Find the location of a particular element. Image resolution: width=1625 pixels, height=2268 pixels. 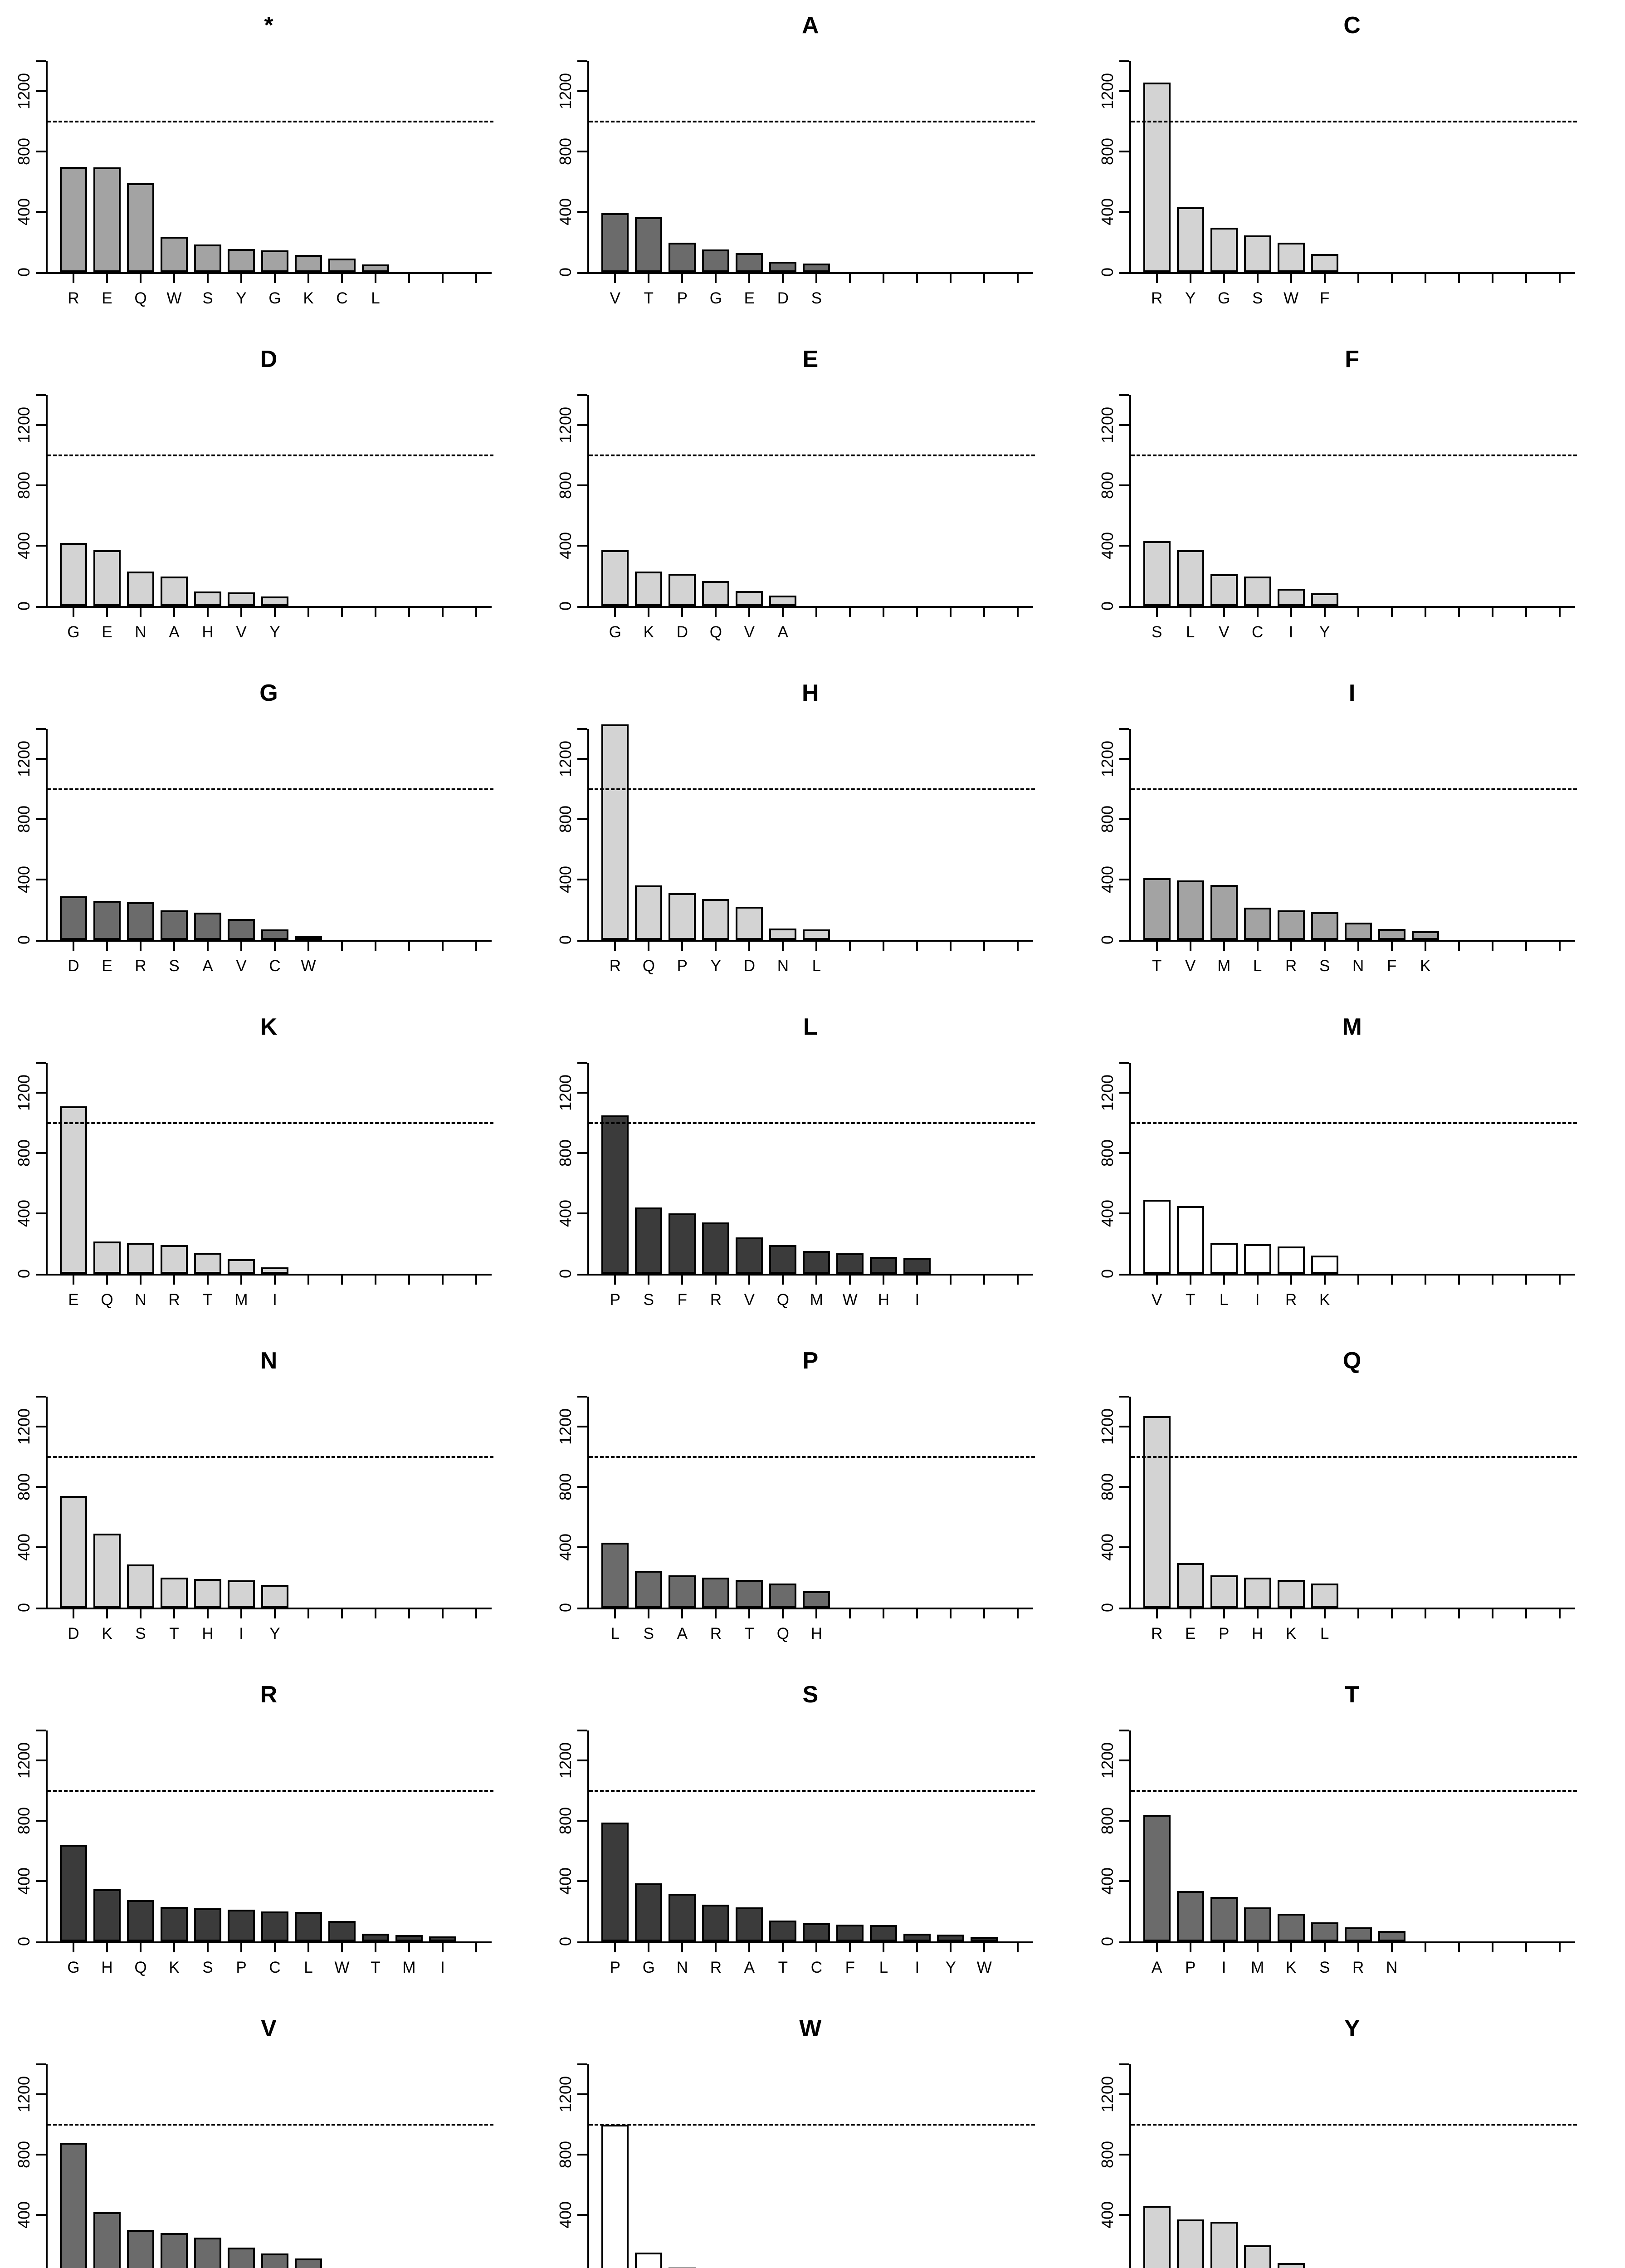

barplot-K: K 0 400 800 1200 E Q N R T M I is located at coordinates (271, 1168).